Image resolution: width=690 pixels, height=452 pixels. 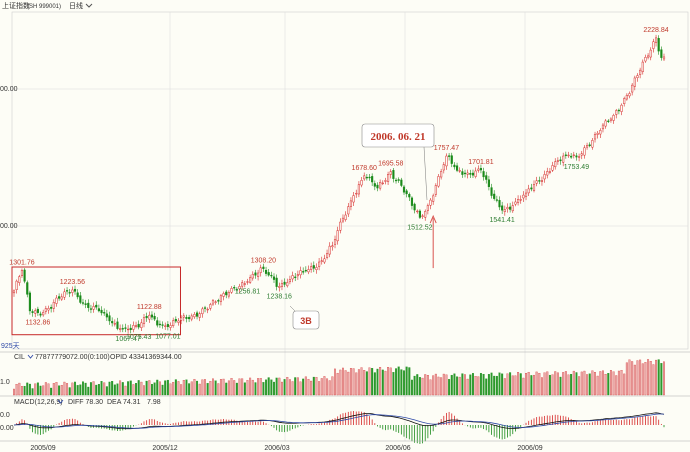 What do you see at coordinates (398, 137) in the screenshot?
I see `date-callout-text: 2006. 06. 21` at bounding box center [398, 137].